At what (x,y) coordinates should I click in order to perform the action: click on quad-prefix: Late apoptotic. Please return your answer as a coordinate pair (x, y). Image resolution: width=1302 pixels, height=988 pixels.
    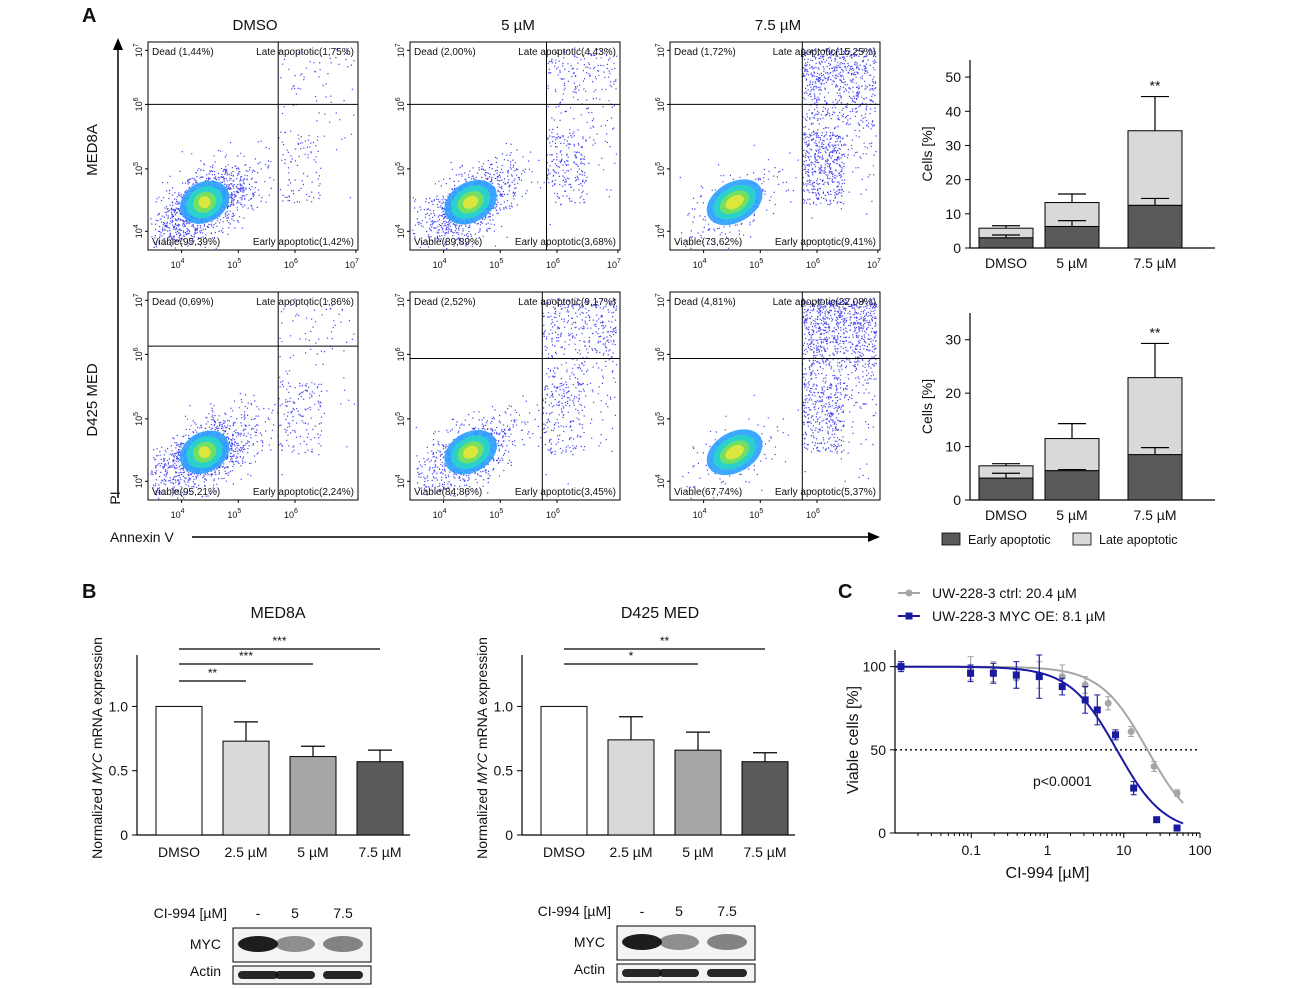
    Looking at the image, I should click on (287, 302).